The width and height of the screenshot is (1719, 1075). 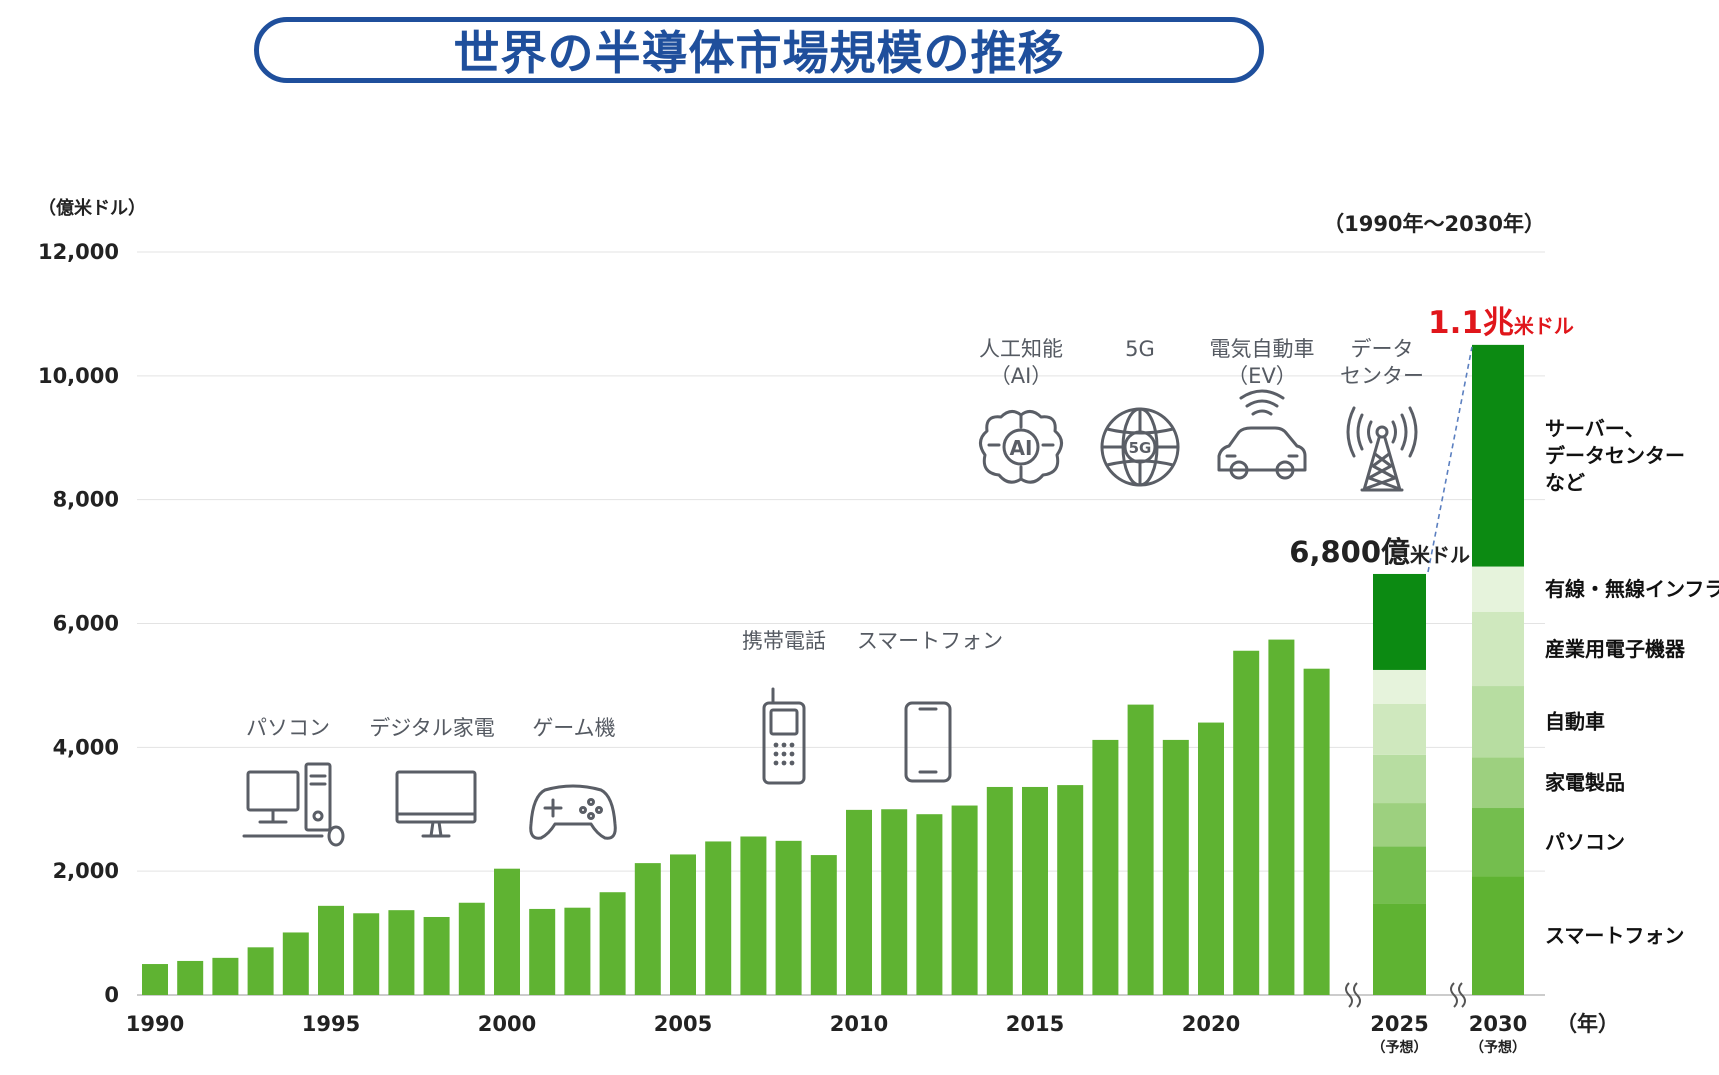 What do you see at coordinates (1175, 867) in the screenshot?
I see `bar-2019` at bounding box center [1175, 867].